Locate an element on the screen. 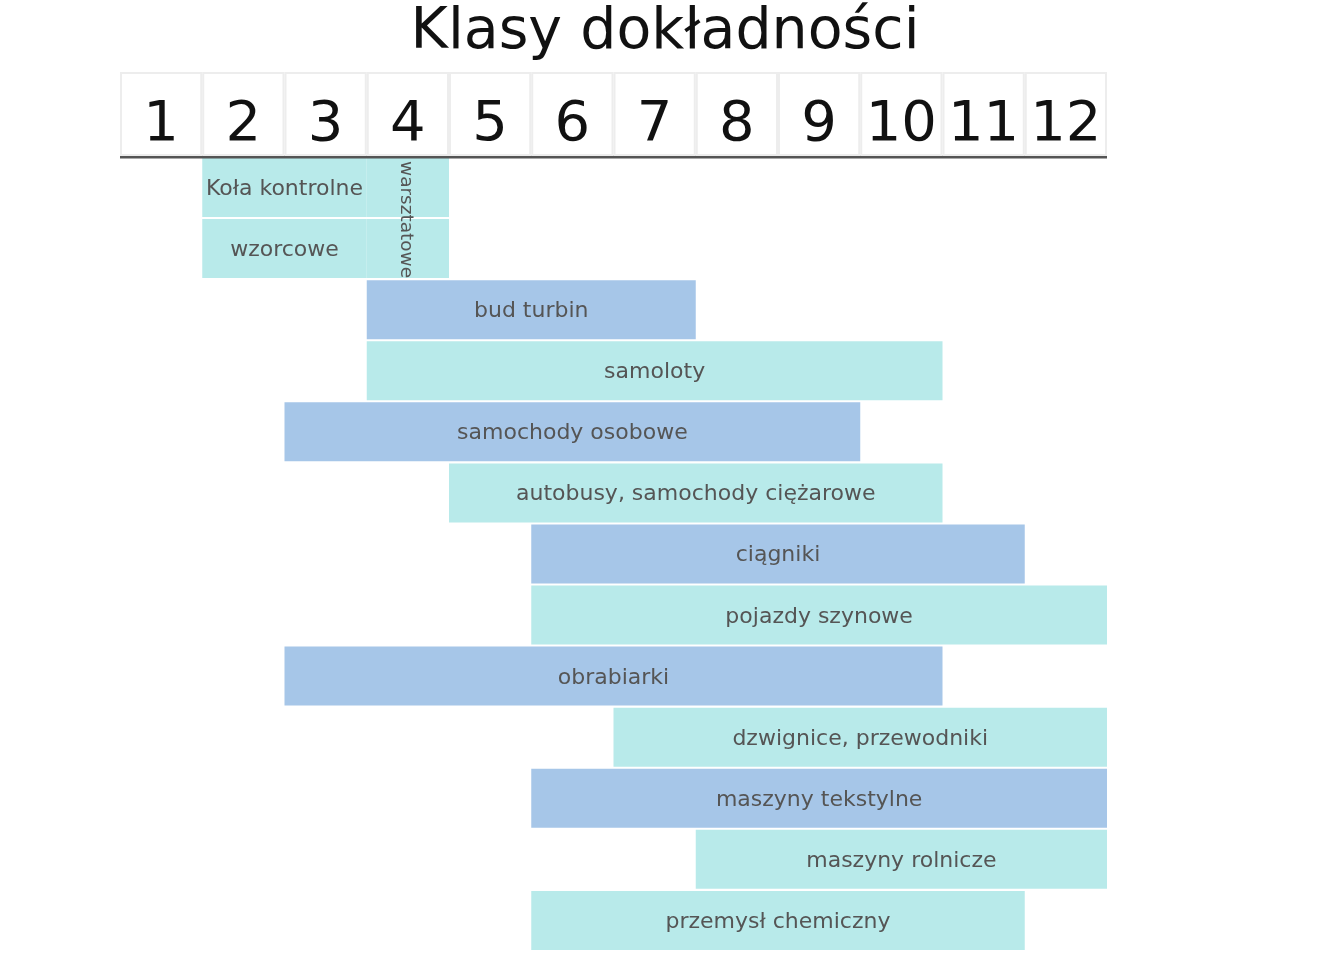 Image resolution: width=1338 pixels, height=962 pixels. x-tick-label: 9 is located at coordinates (819, 120).